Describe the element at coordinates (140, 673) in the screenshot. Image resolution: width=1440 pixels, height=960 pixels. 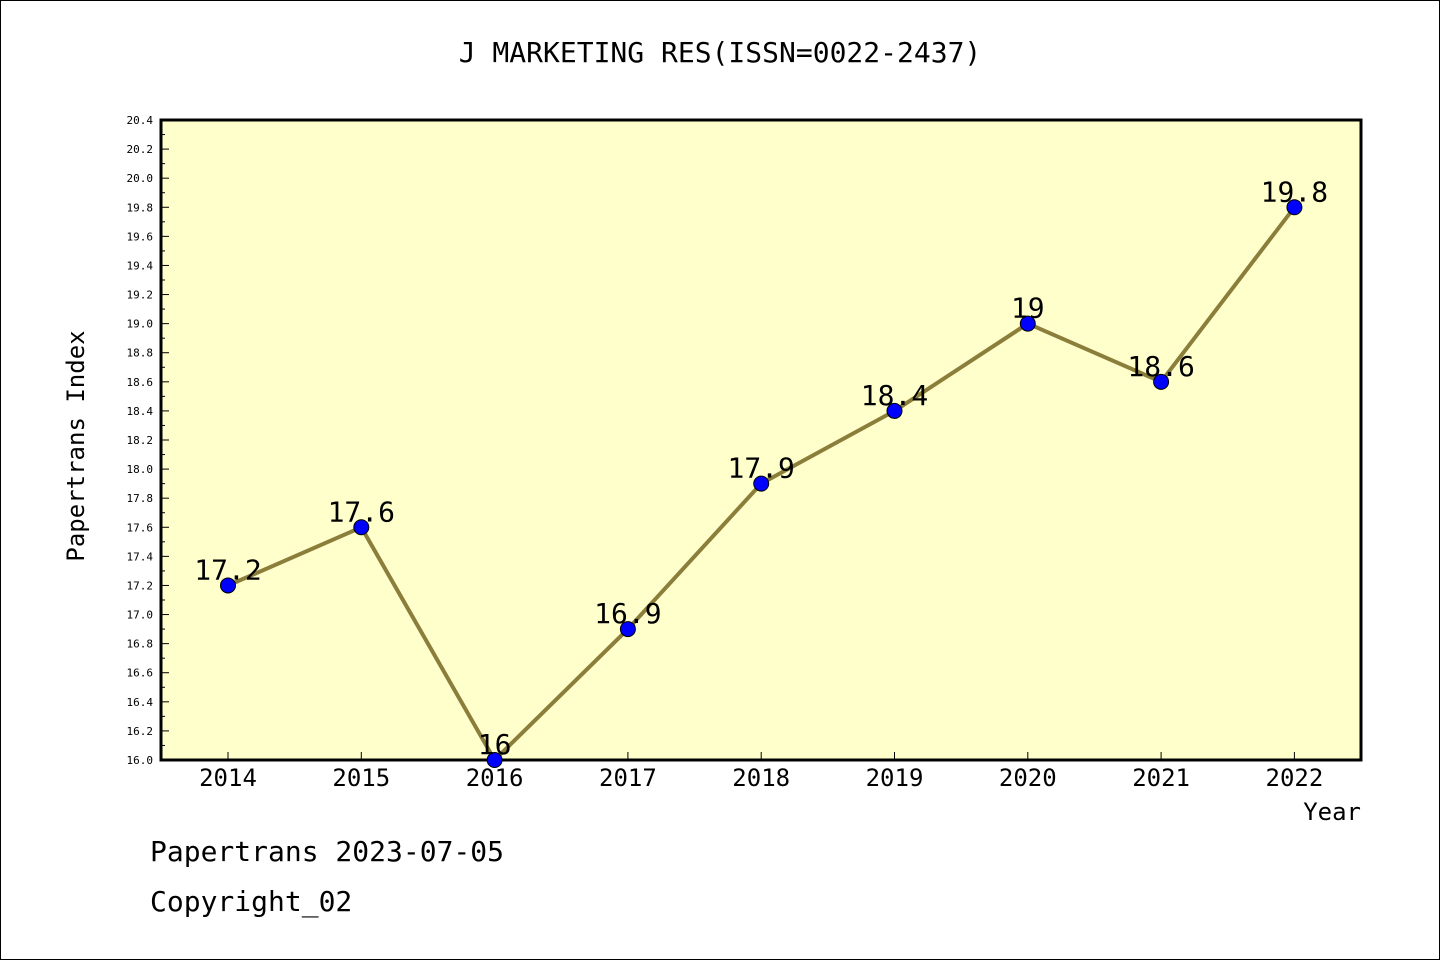
I see `y-tick-label: 16.6` at that location.